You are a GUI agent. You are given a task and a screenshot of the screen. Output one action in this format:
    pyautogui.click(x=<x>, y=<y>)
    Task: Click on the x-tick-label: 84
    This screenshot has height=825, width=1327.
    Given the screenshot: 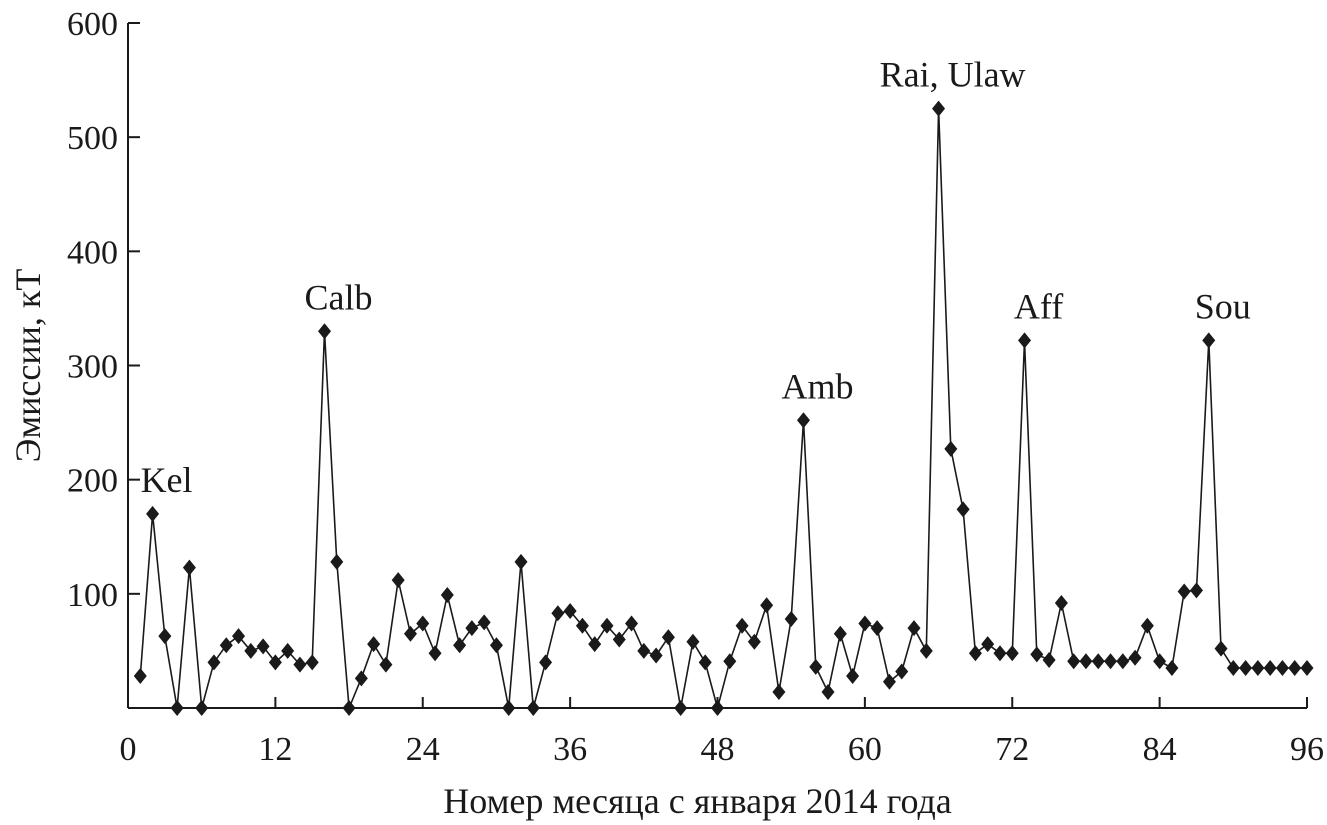 What is the action you would take?
    pyautogui.click(x=1160, y=749)
    